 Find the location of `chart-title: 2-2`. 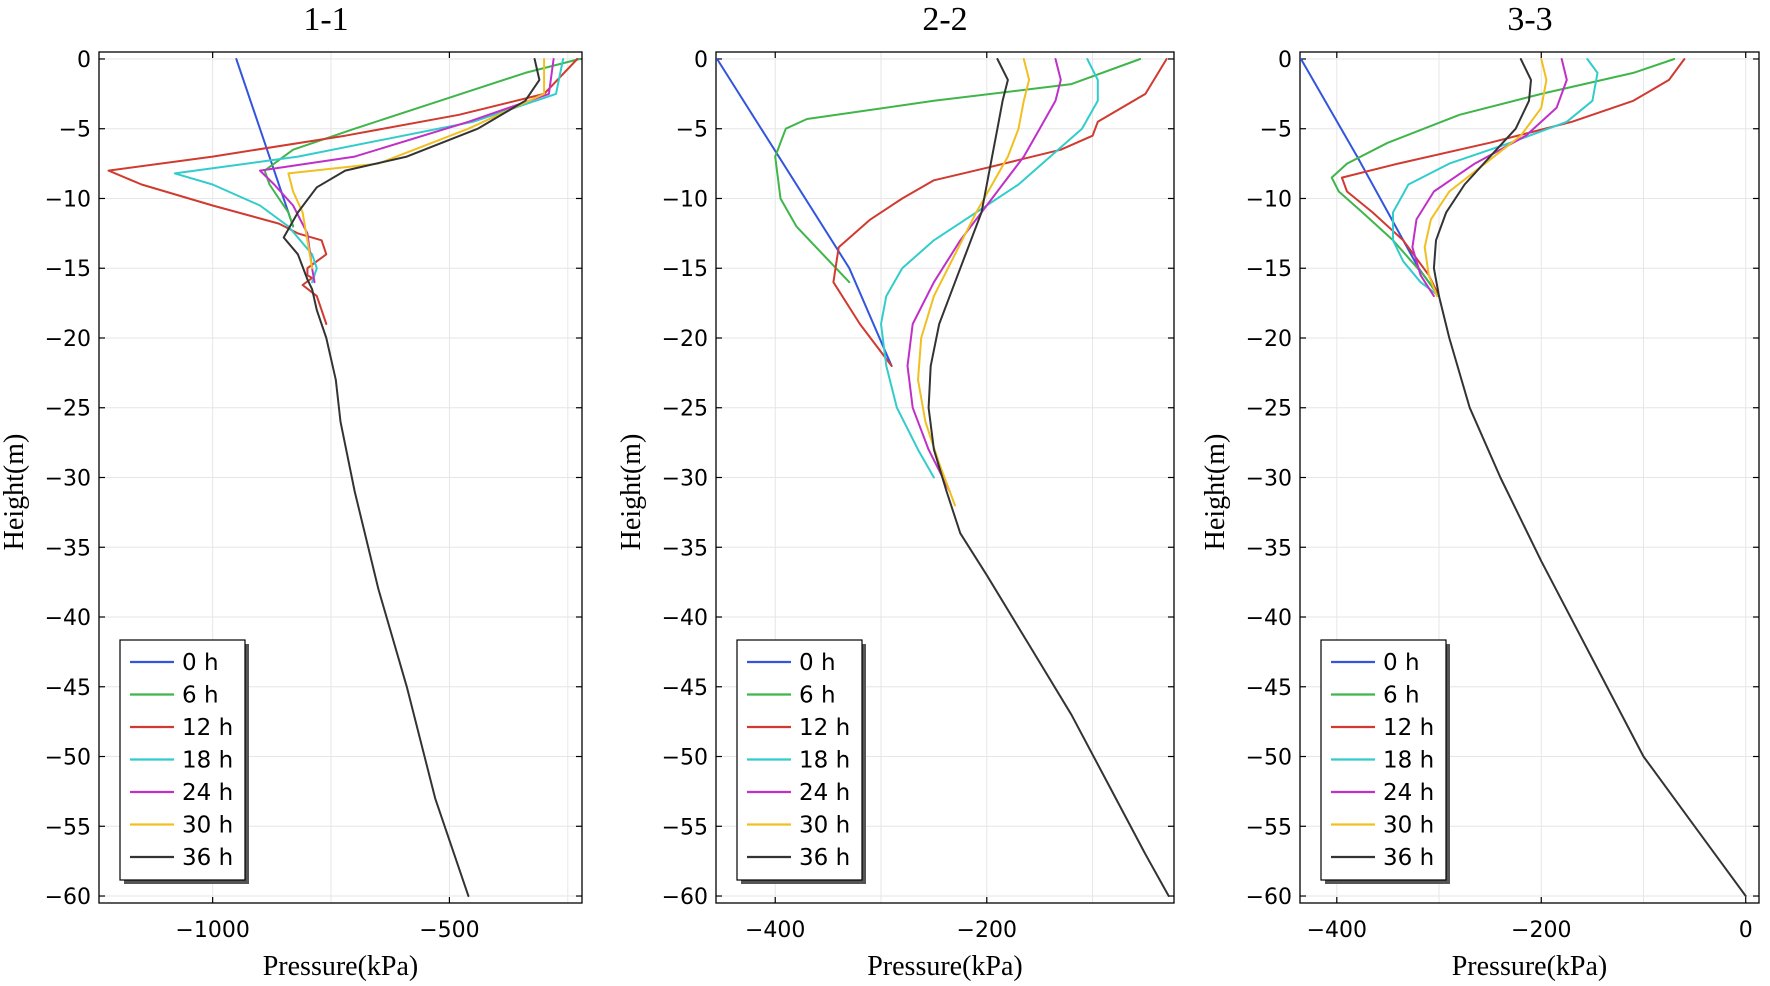

chart-title: 2-2 is located at coordinates (944, 19).